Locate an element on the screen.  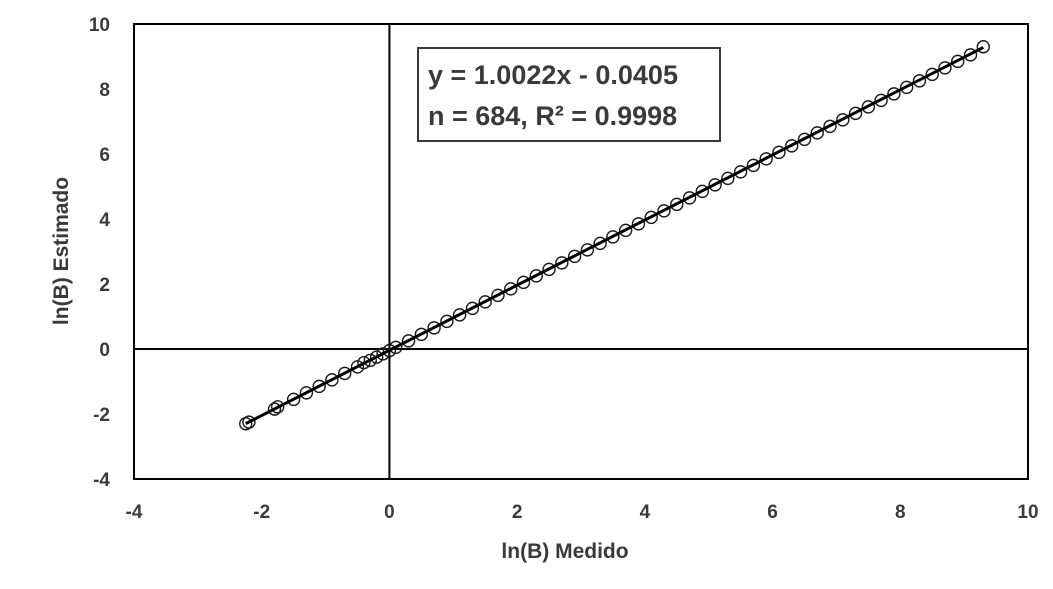
x-tick-label: 6 is located at coordinates (772, 512).